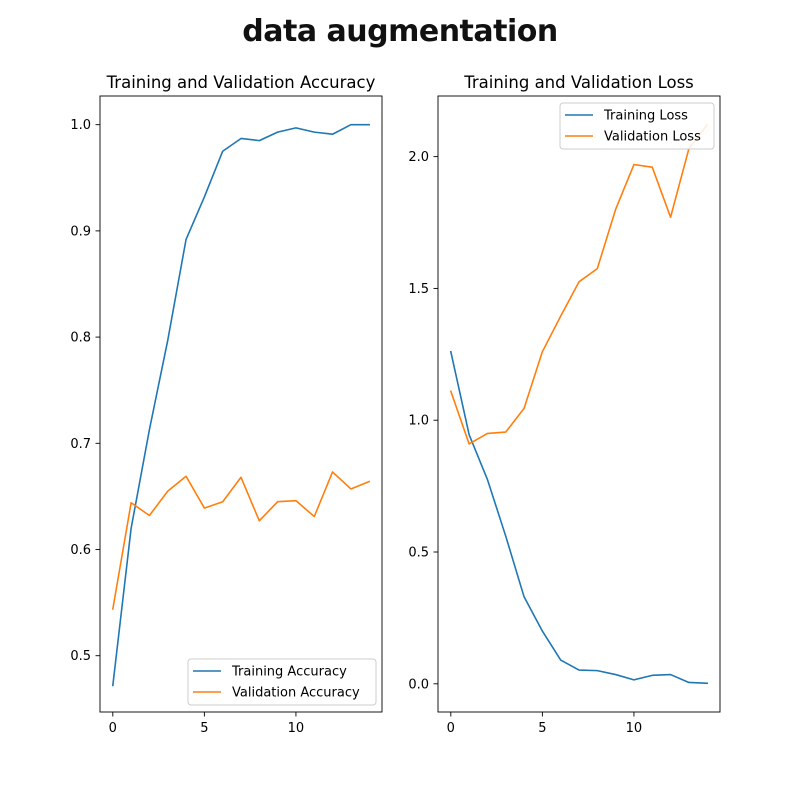  What do you see at coordinates (418, 289) in the screenshot?
I see `loss-y-tick-label: 1.5` at bounding box center [418, 289].